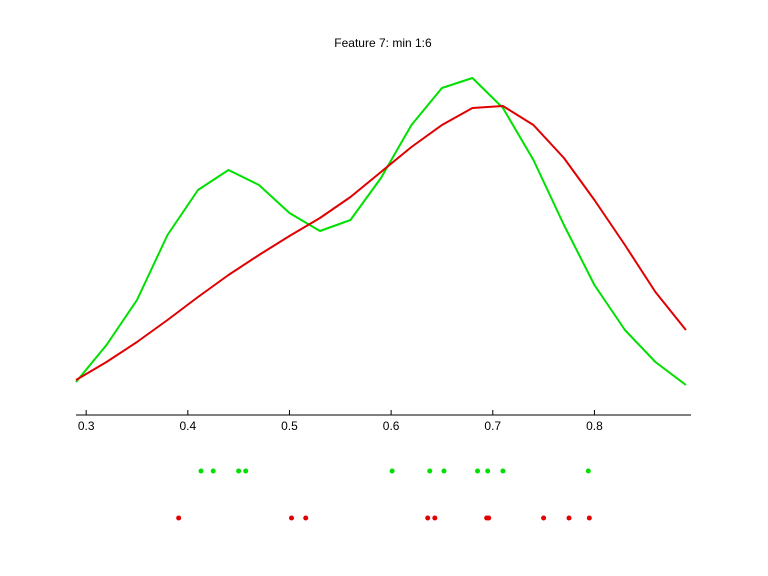 Image resolution: width=768 pixels, height=576 pixels. Describe the element at coordinates (391, 426) in the screenshot. I see `x-tick-label: 0.6` at that location.